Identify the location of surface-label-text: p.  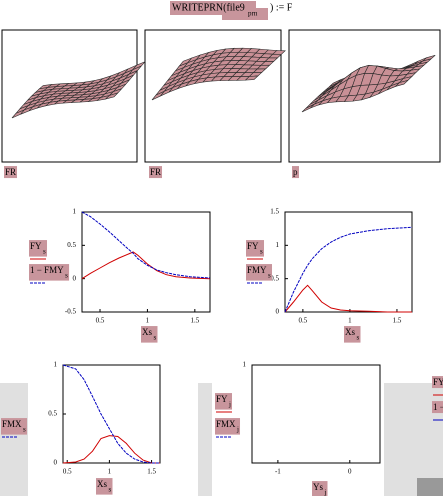
(295, 172).